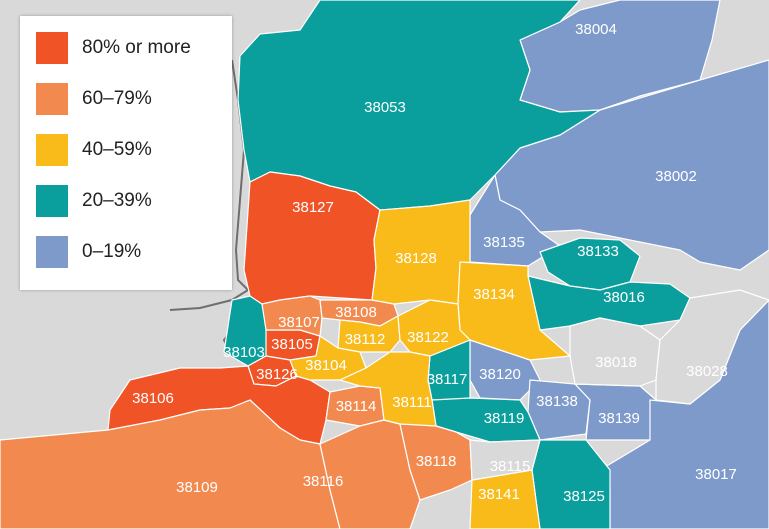 The height and width of the screenshot is (529, 769). What do you see at coordinates (365, 339) in the screenshot?
I see `zip-label-38112: 38112` at bounding box center [365, 339].